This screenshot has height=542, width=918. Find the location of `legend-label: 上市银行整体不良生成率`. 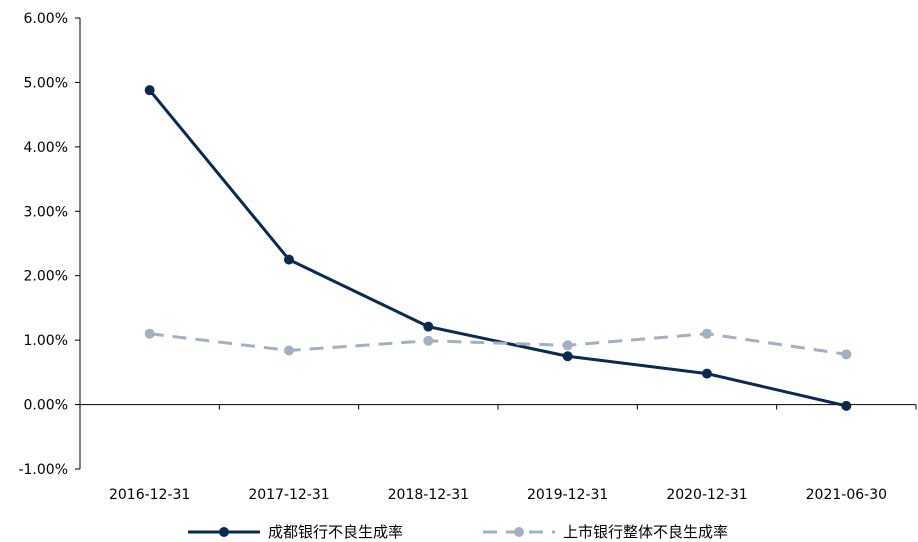

legend-label: 上市银行整体不良生成率 is located at coordinates (645, 532).